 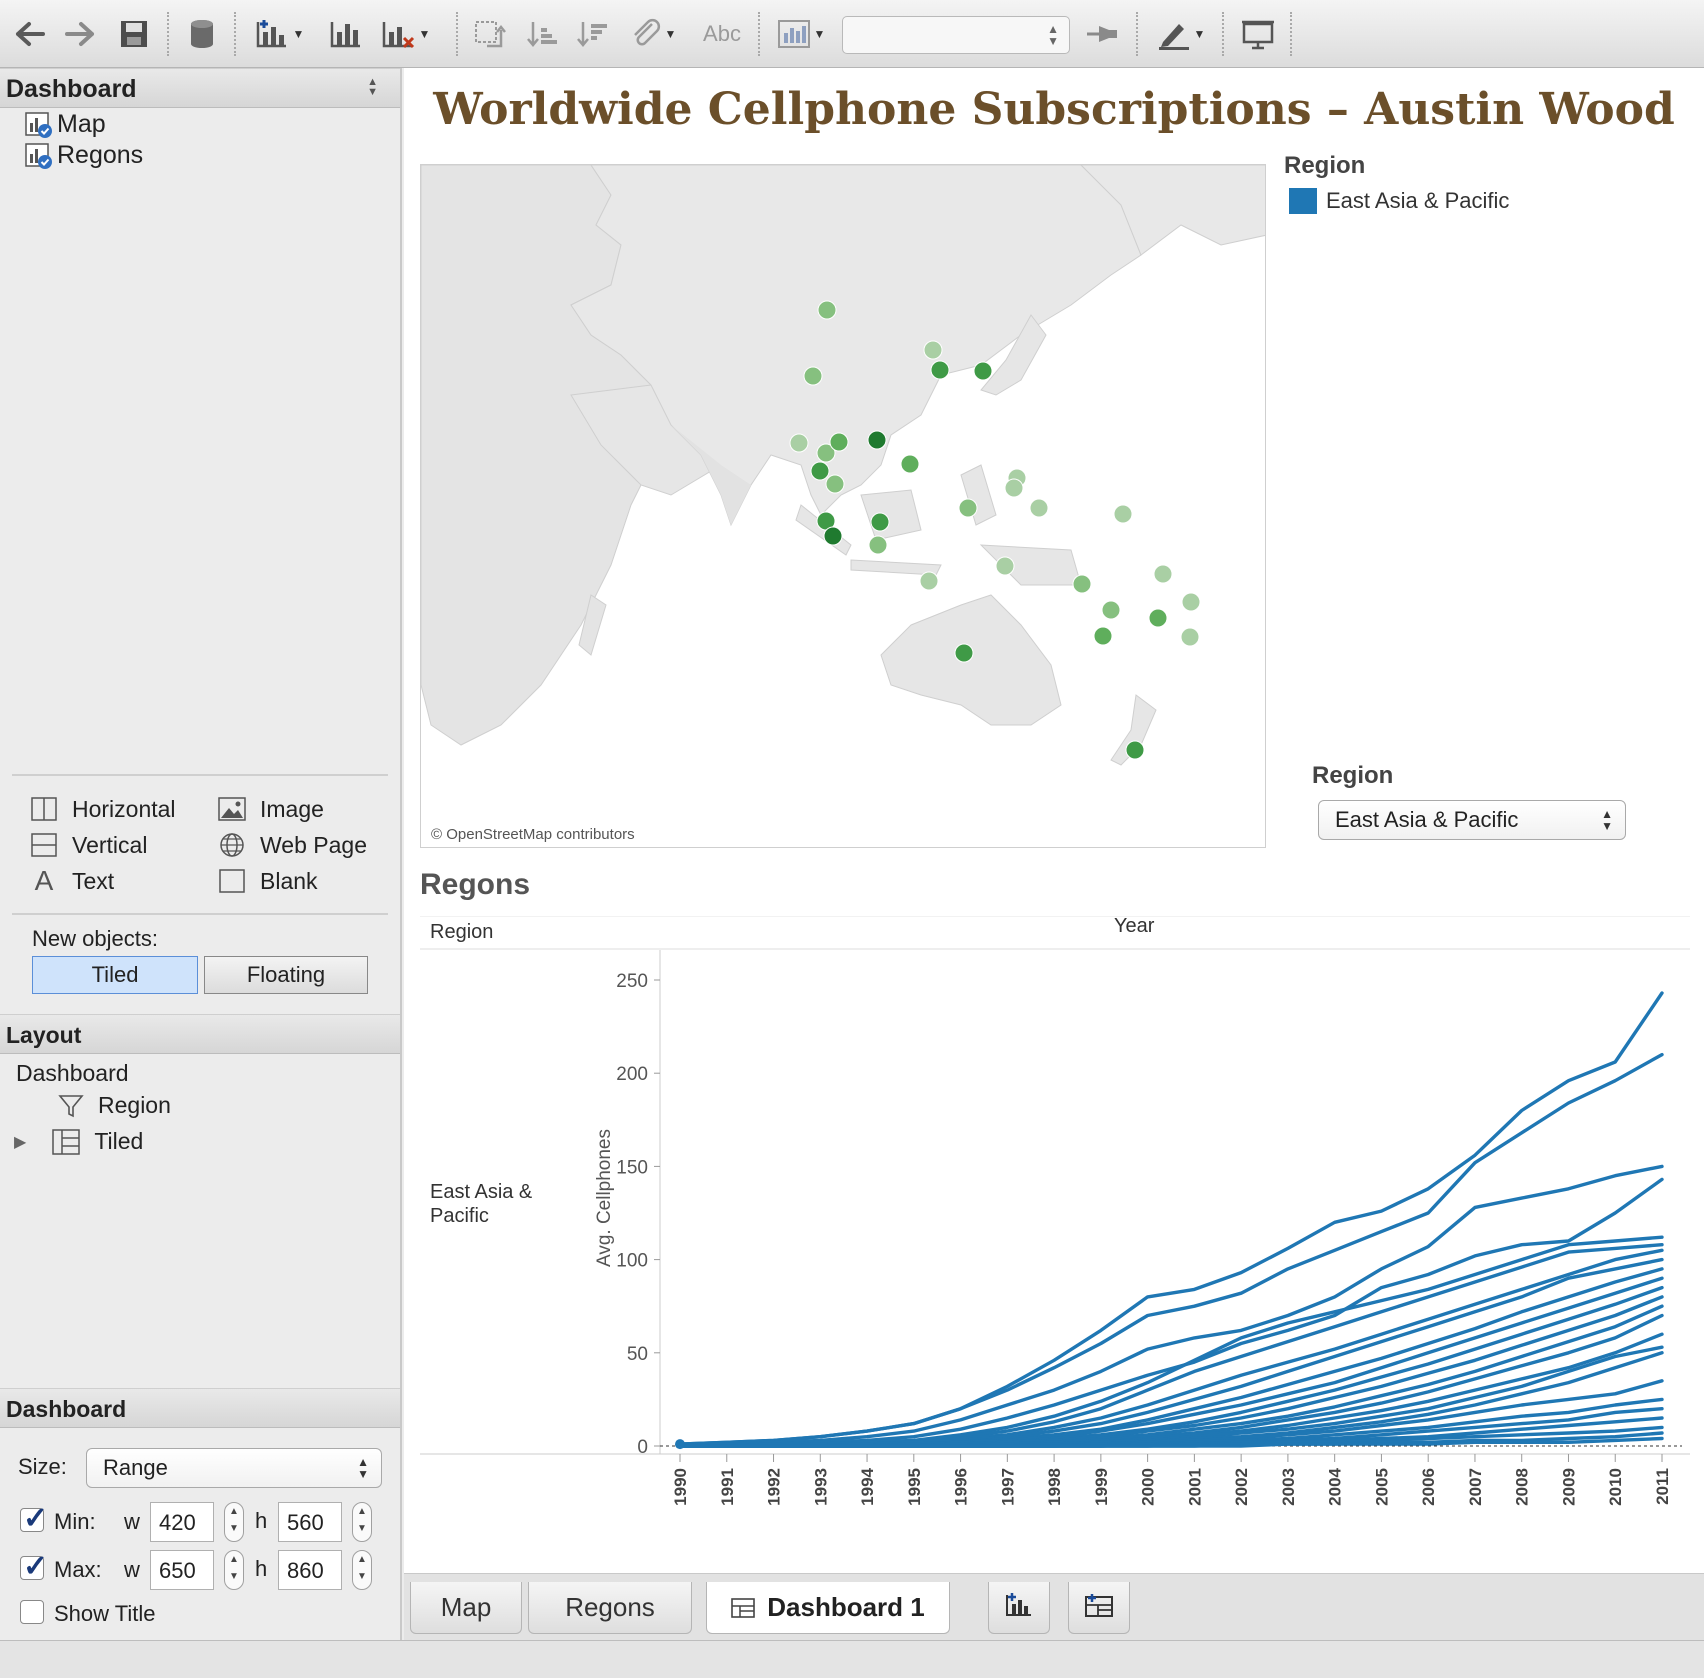 I want to click on sheet-item-regons: Regons, so click(x=84, y=155).